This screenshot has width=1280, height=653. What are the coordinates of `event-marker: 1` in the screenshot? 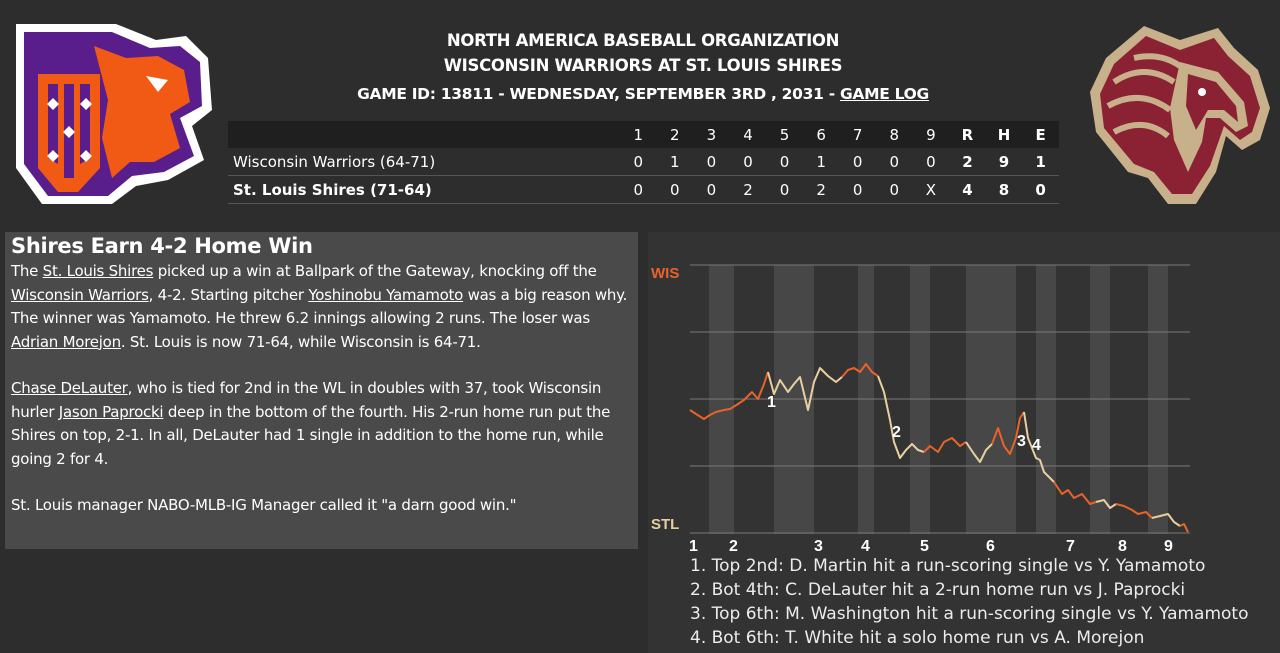 It's located at (771, 402).